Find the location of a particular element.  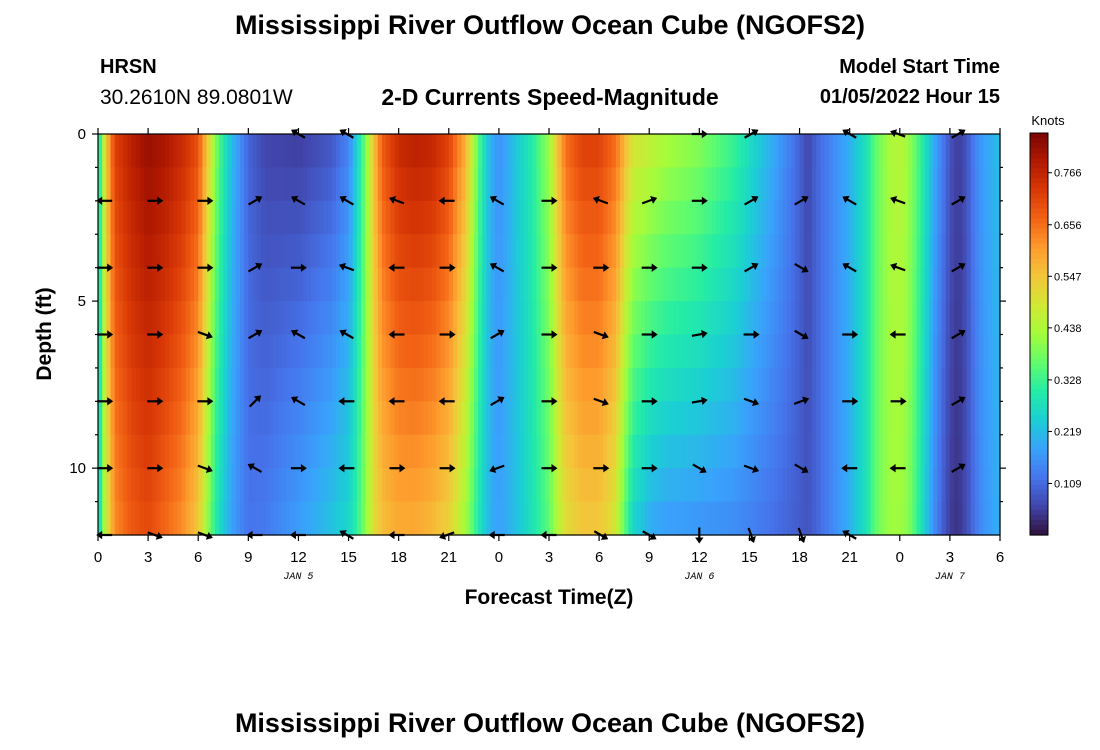

current-arrow is located at coordinates (751, 267).